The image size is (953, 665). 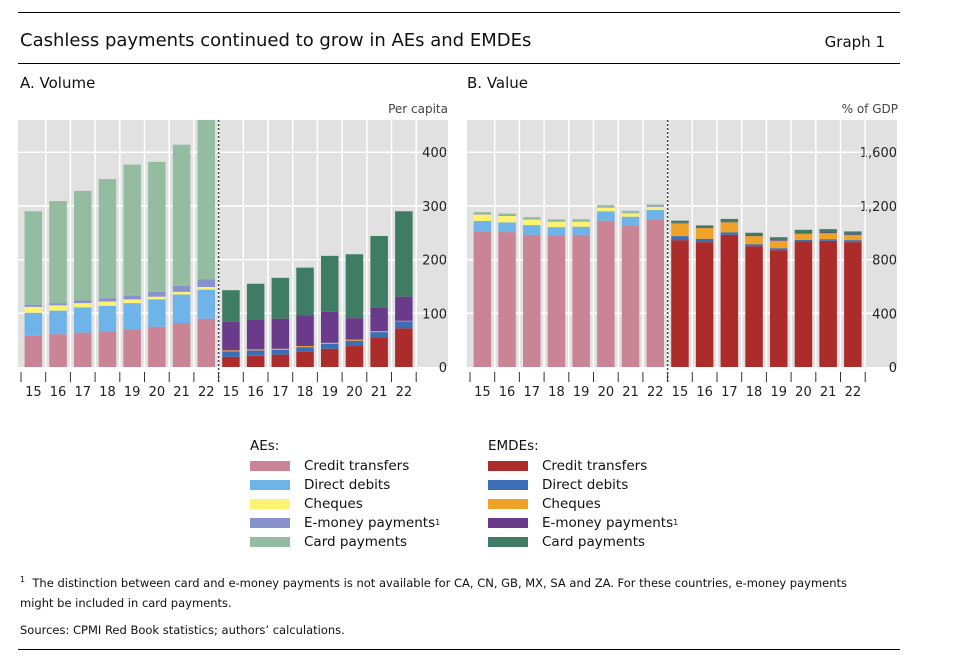 I want to click on y-tick-label: 400, so click(x=884, y=314).